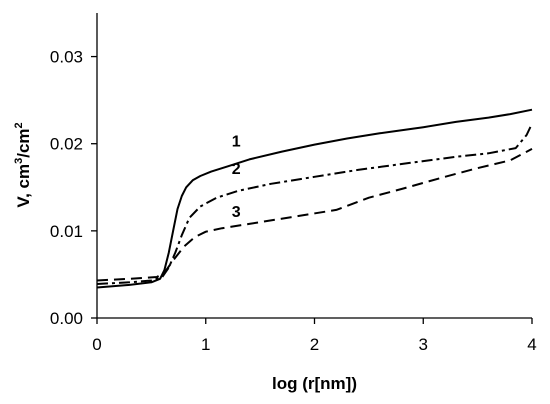 This screenshot has height=404, width=550. Describe the element at coordinates (23, 142) in the screenshot. I see `y-axis-title-mid: /cm` at that location.